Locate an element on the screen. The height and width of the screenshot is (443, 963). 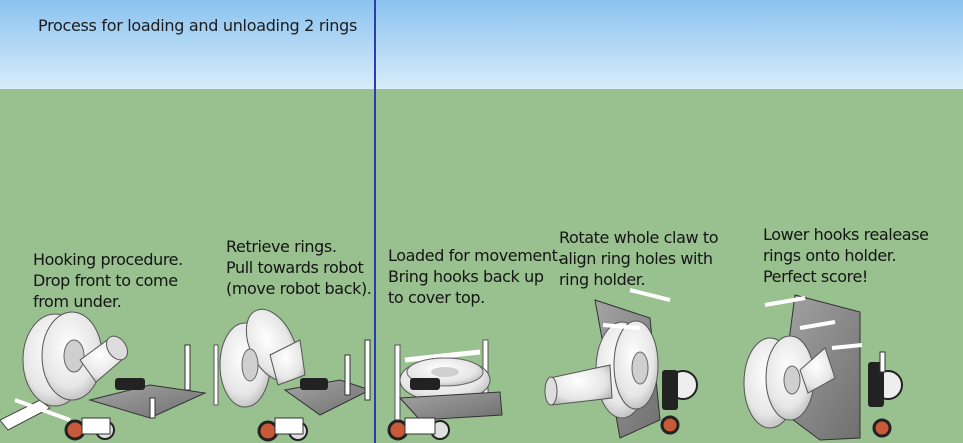
step-4-line-3: ring holder. is located at coordinates (602, 279).